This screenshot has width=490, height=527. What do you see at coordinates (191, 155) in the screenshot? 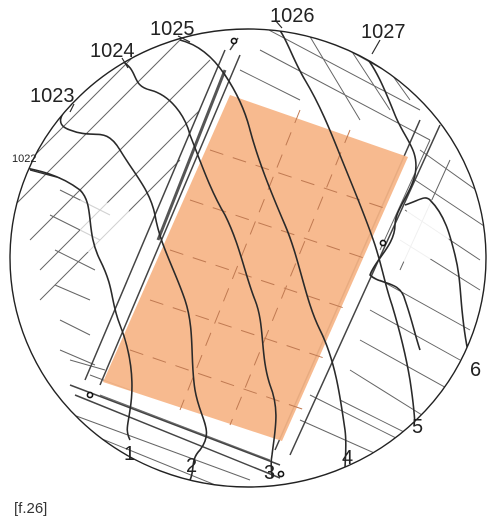
I see `road-centerline` at bounding box center [191, 155].